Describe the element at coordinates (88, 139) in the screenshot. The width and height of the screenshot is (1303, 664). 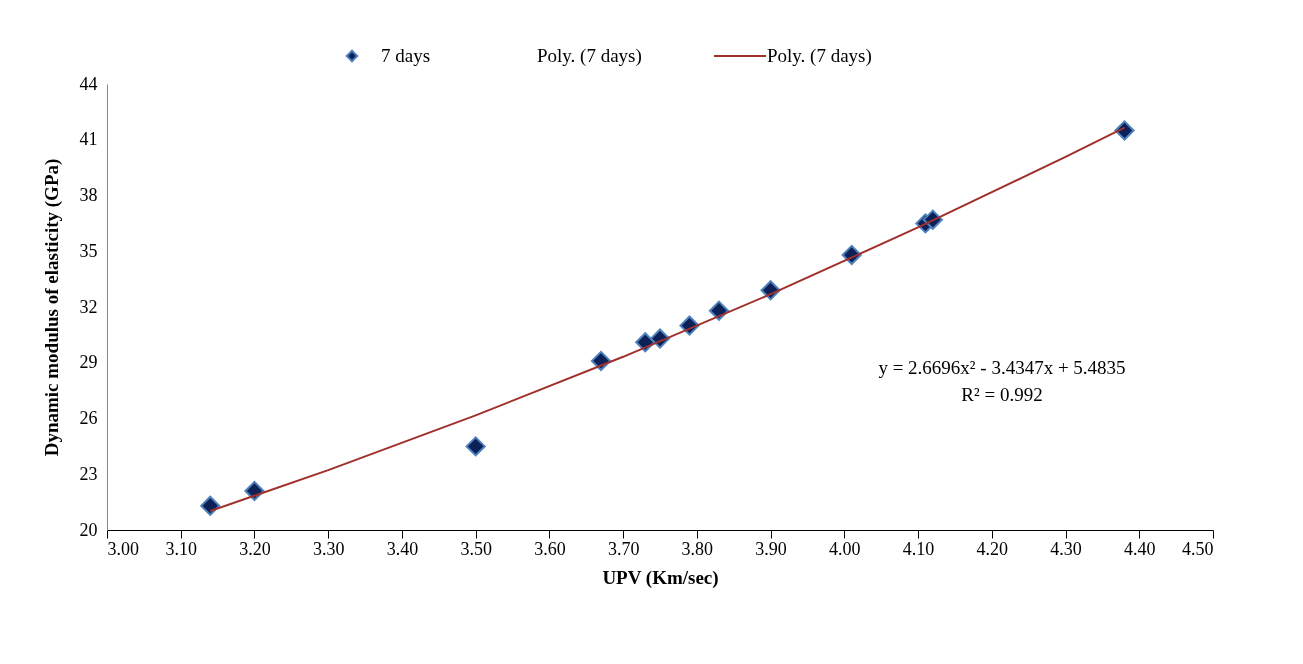
I see `y-tick-label: 41` at that location.